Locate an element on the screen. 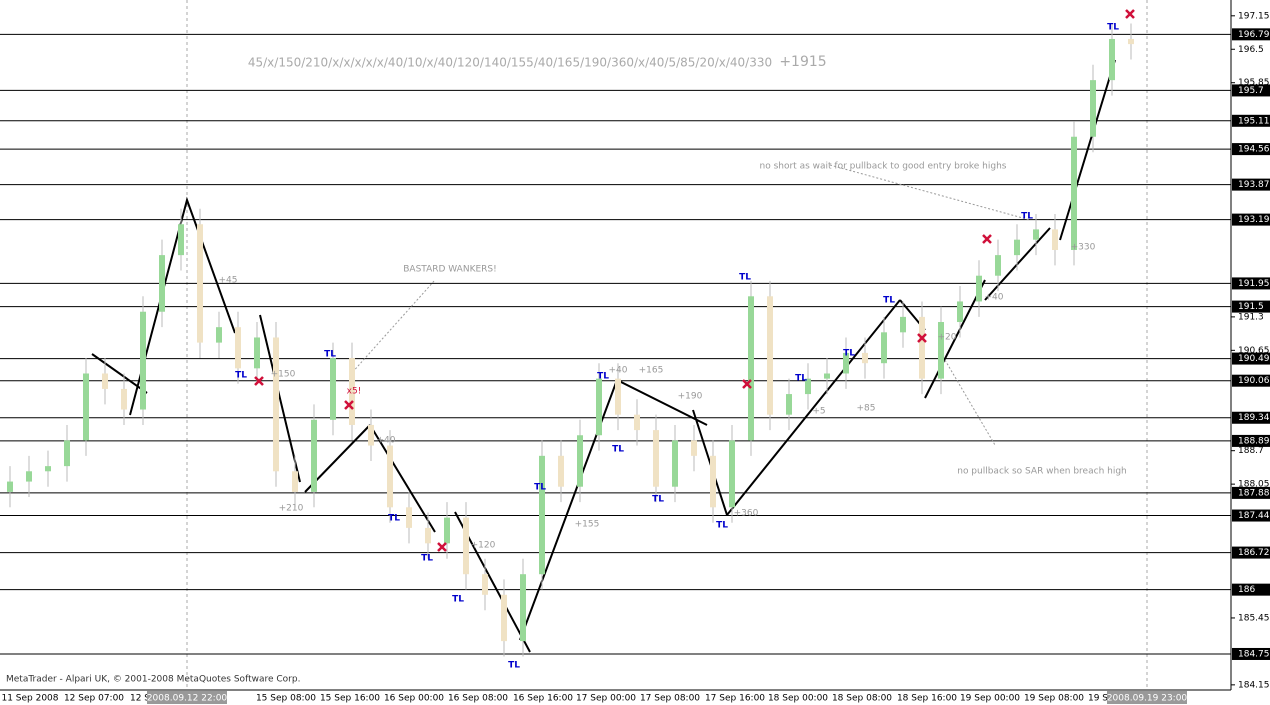 The height and width of the screenshot is (705, 1270). trade-label: +5 is located at coordinates (818, 412).